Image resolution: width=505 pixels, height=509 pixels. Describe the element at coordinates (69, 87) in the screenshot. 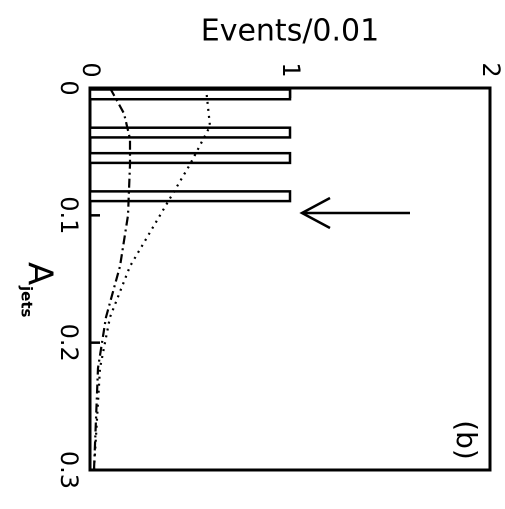

I see `x-tick-label: 0` at that location.